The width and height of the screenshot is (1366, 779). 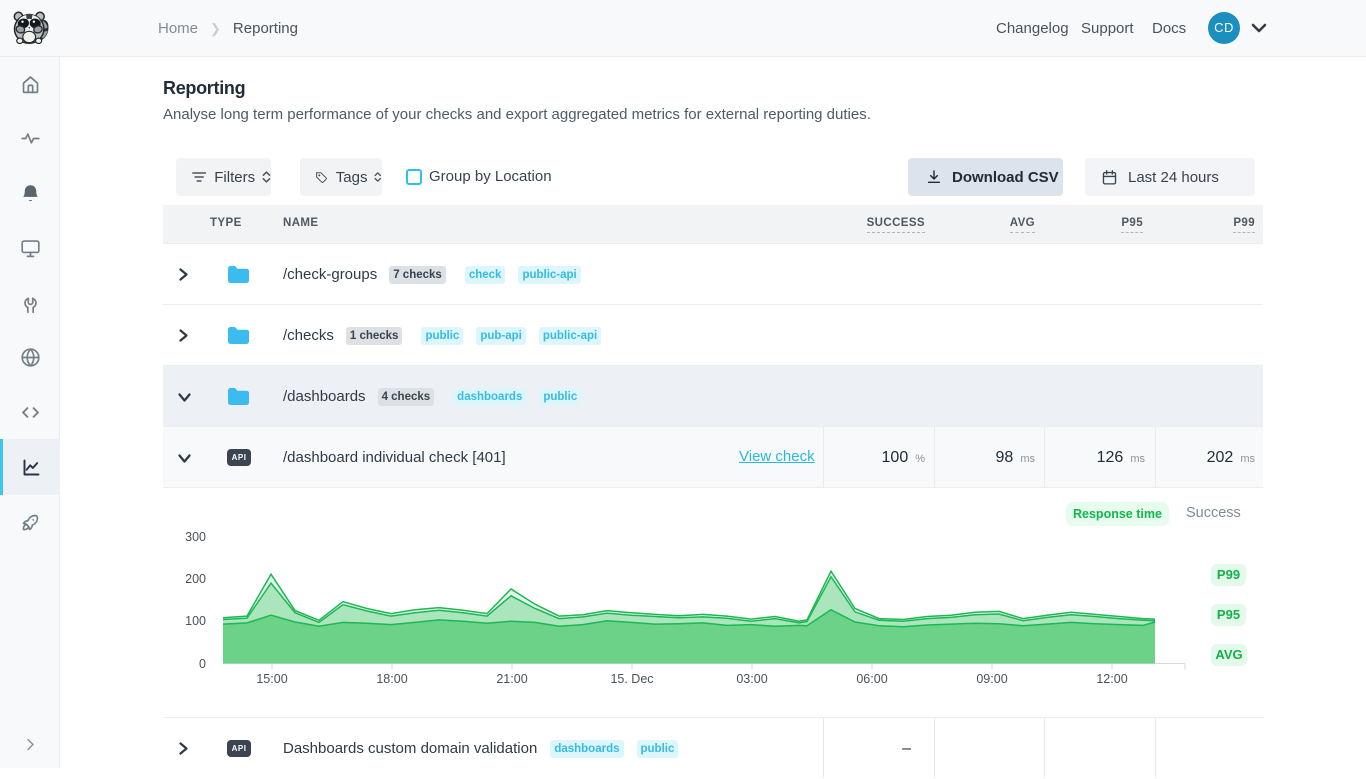 What do you see at coordinates (391, 679) in the screenshot?
I see `svg-text: 18:00` at bounding box center [391, 679].